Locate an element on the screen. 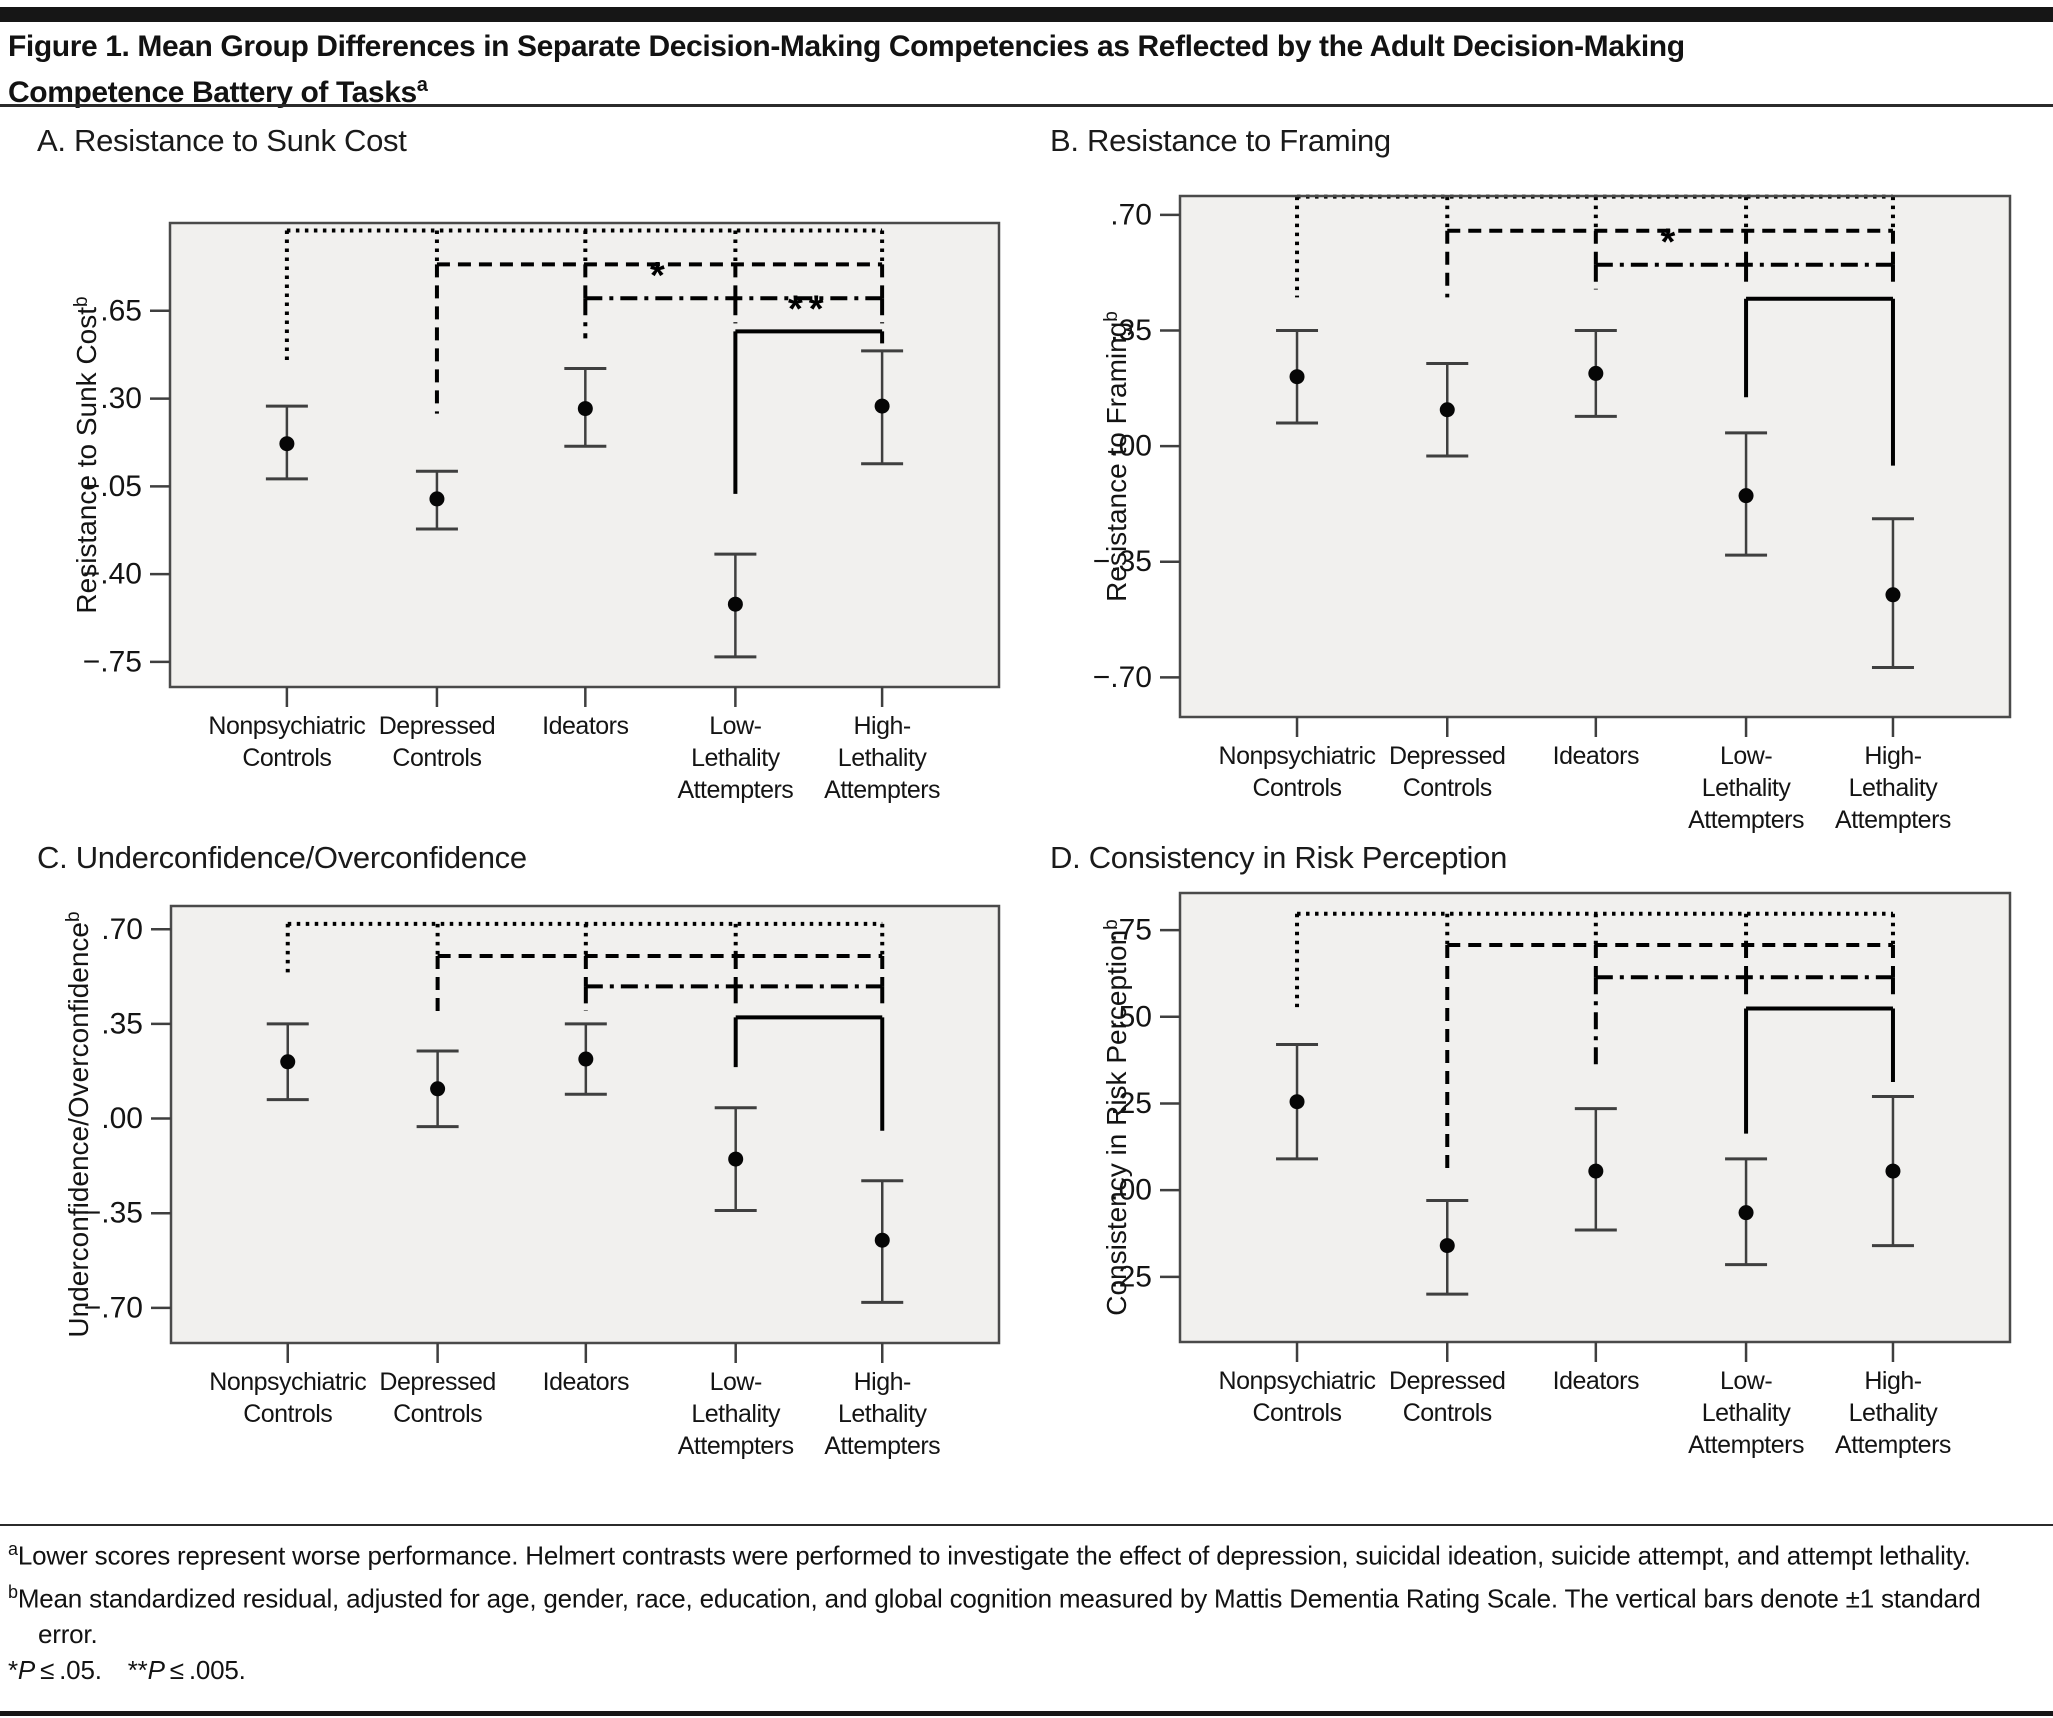  y-tick-label: .50 is located at coordinates (1131, 1016).